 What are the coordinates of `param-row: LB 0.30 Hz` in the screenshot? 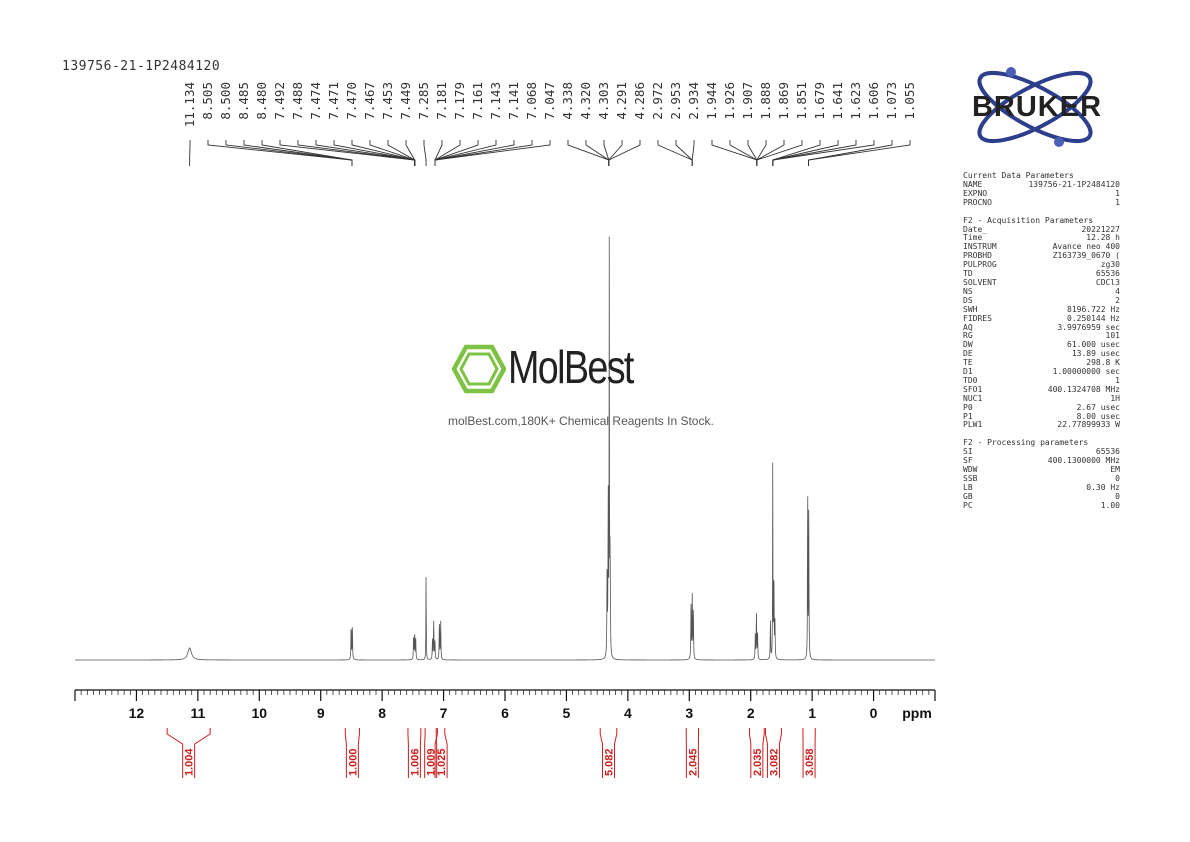 It's located at (1041, 487).